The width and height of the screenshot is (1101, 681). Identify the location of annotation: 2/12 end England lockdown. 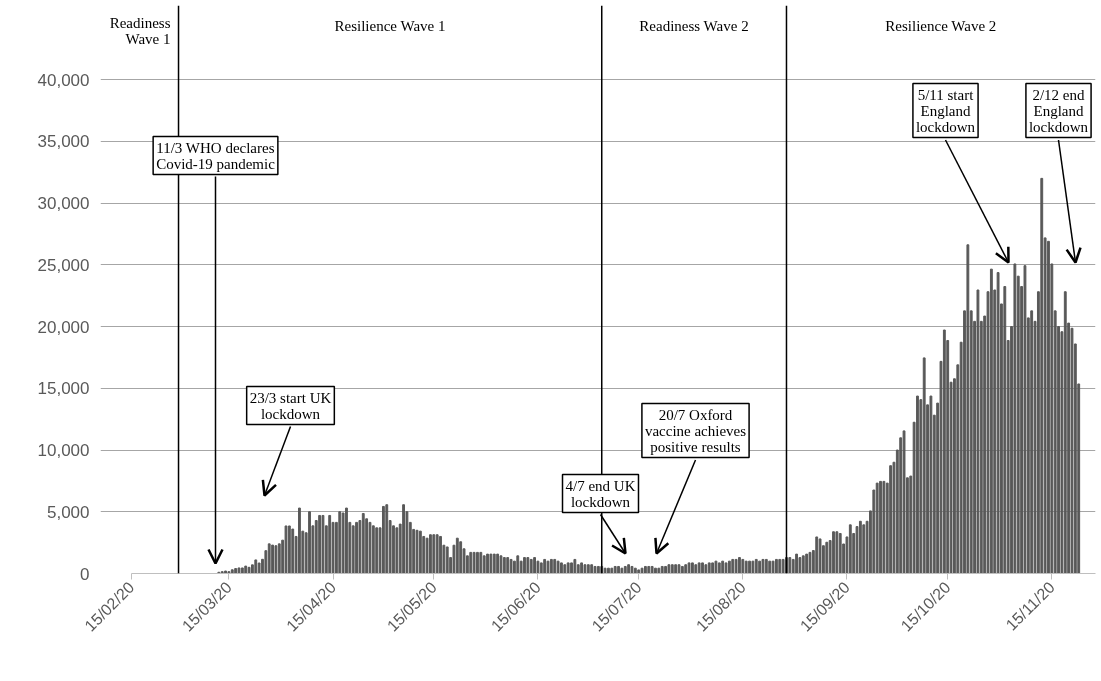
(1058, 110).